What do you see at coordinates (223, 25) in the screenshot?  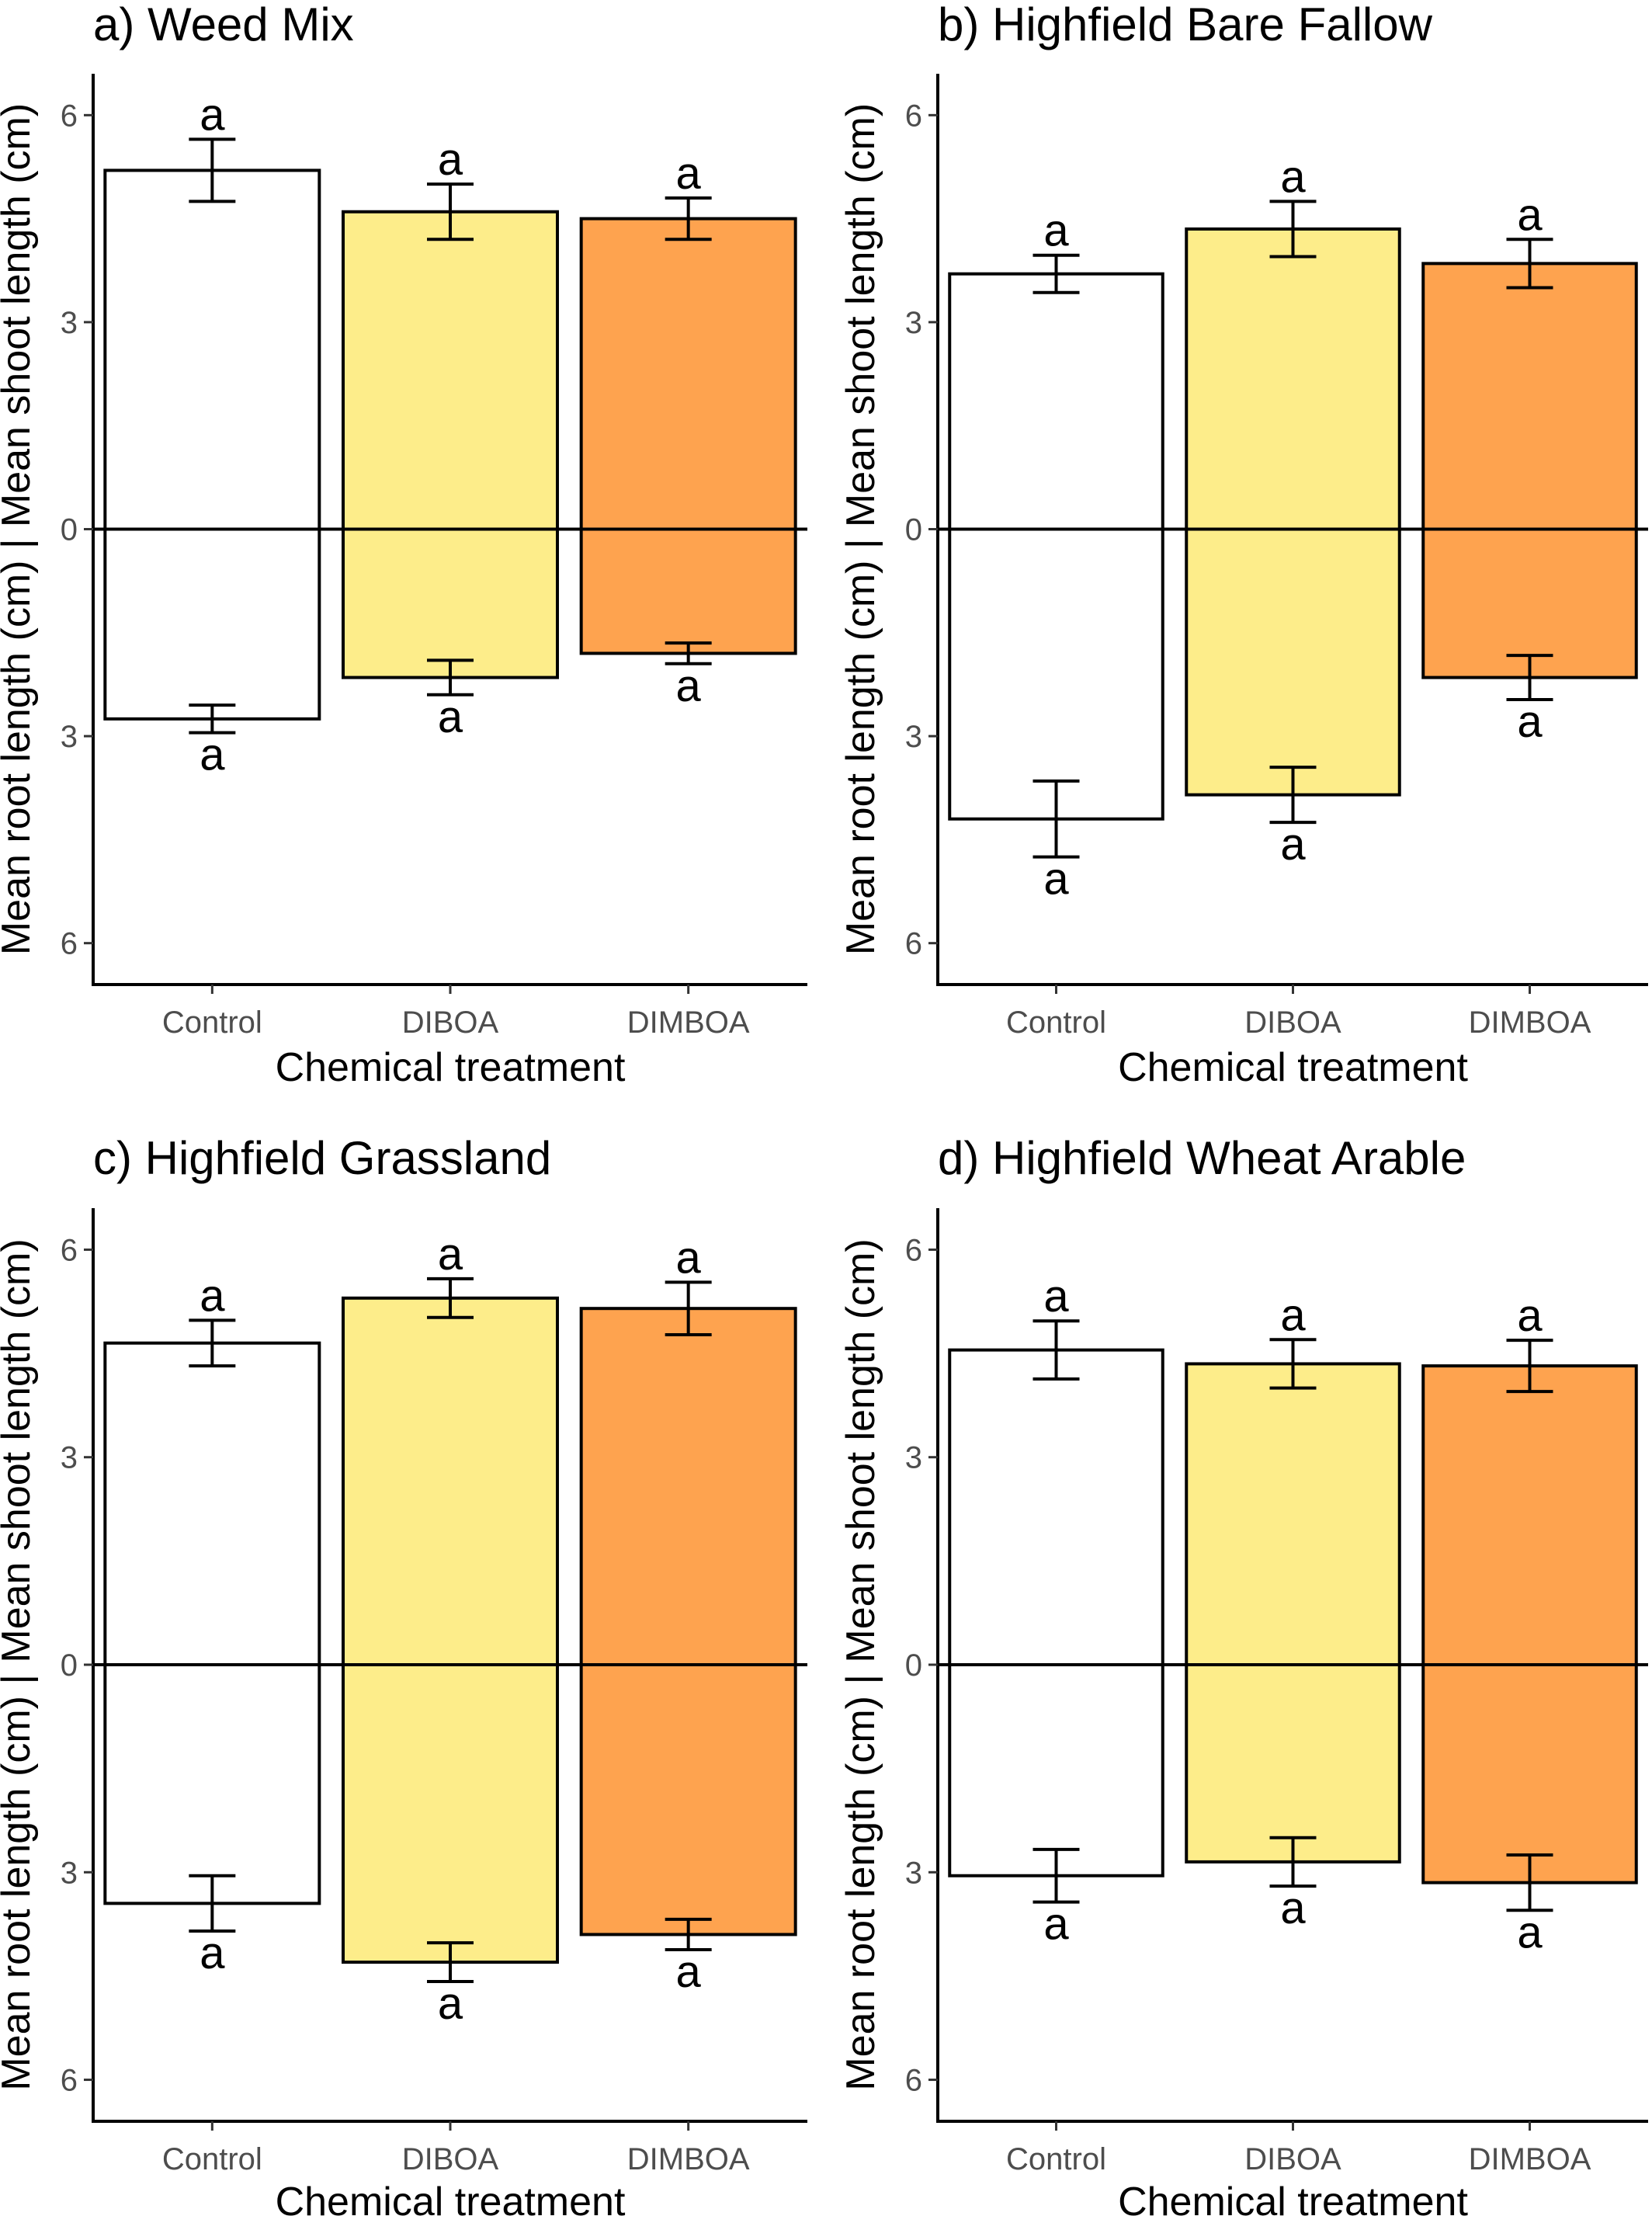 I see `panel-title: a) Weed Mix` at bounding box center [223, 25].